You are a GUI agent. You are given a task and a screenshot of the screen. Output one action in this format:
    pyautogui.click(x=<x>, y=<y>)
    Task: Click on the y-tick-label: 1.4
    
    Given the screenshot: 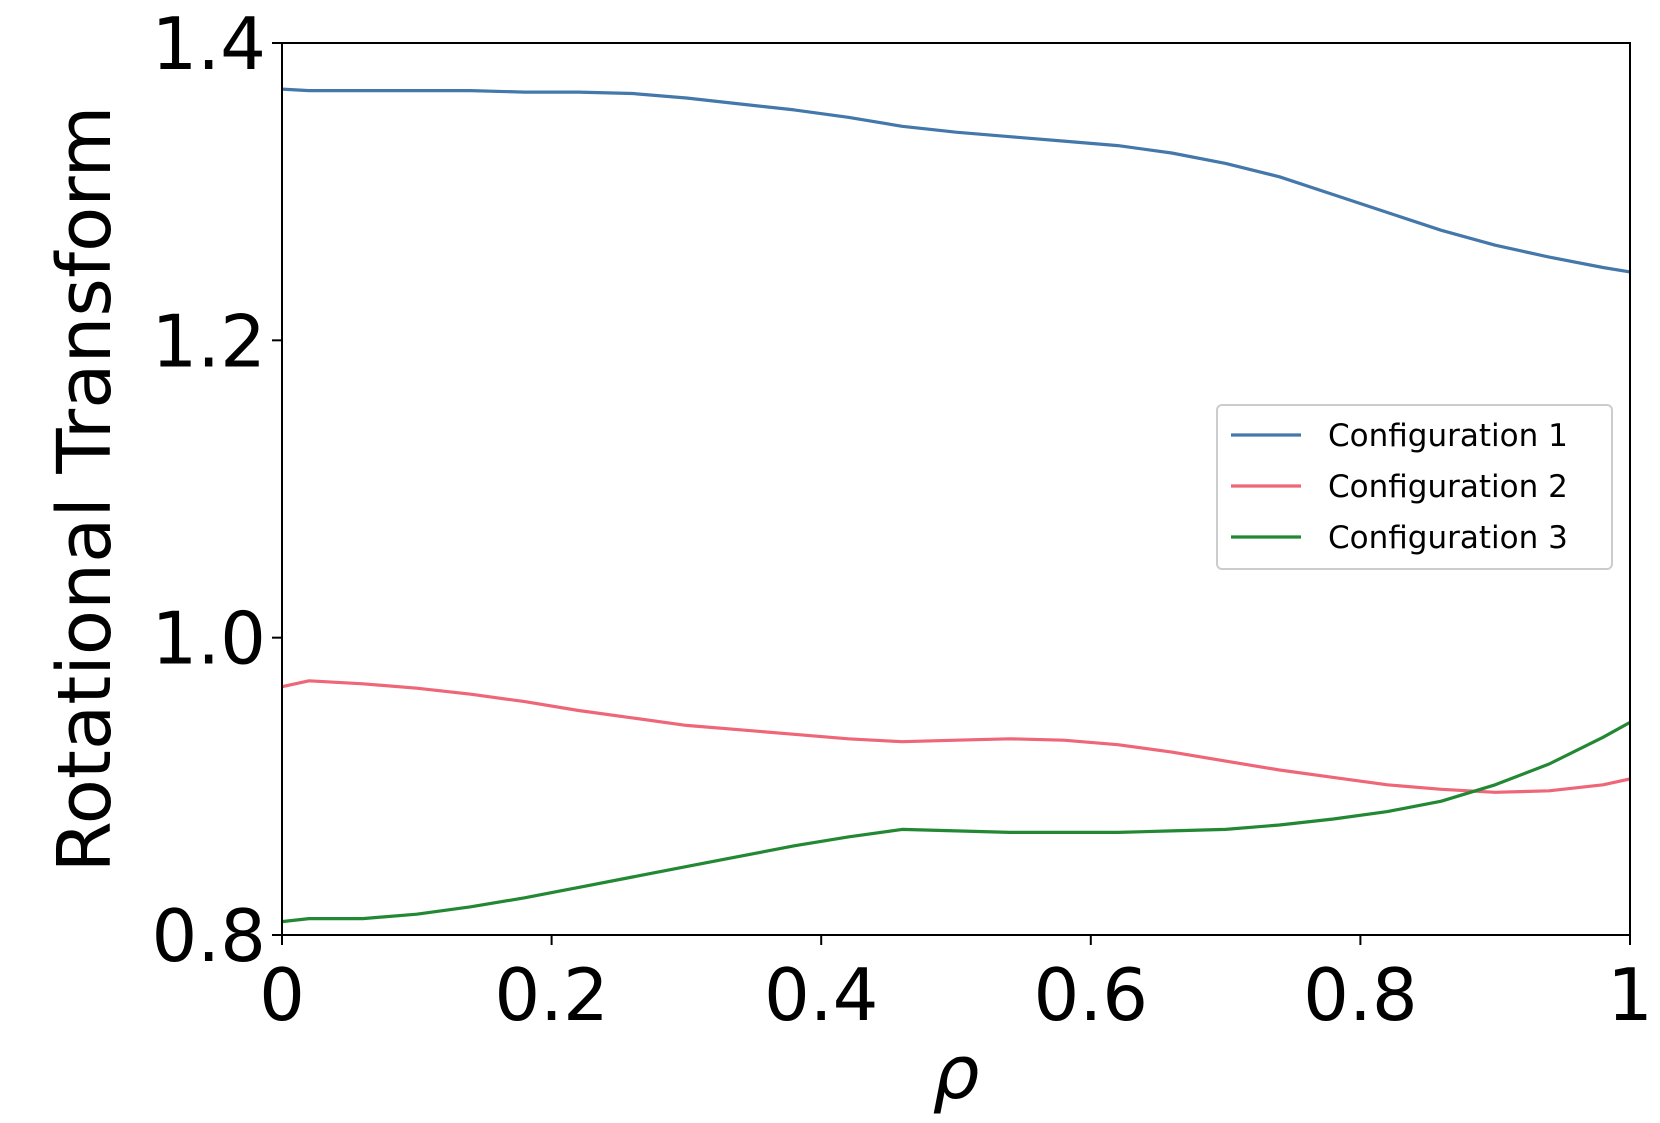 What is the action you would take?
    pyautogui.click(x=208, y=44)
    